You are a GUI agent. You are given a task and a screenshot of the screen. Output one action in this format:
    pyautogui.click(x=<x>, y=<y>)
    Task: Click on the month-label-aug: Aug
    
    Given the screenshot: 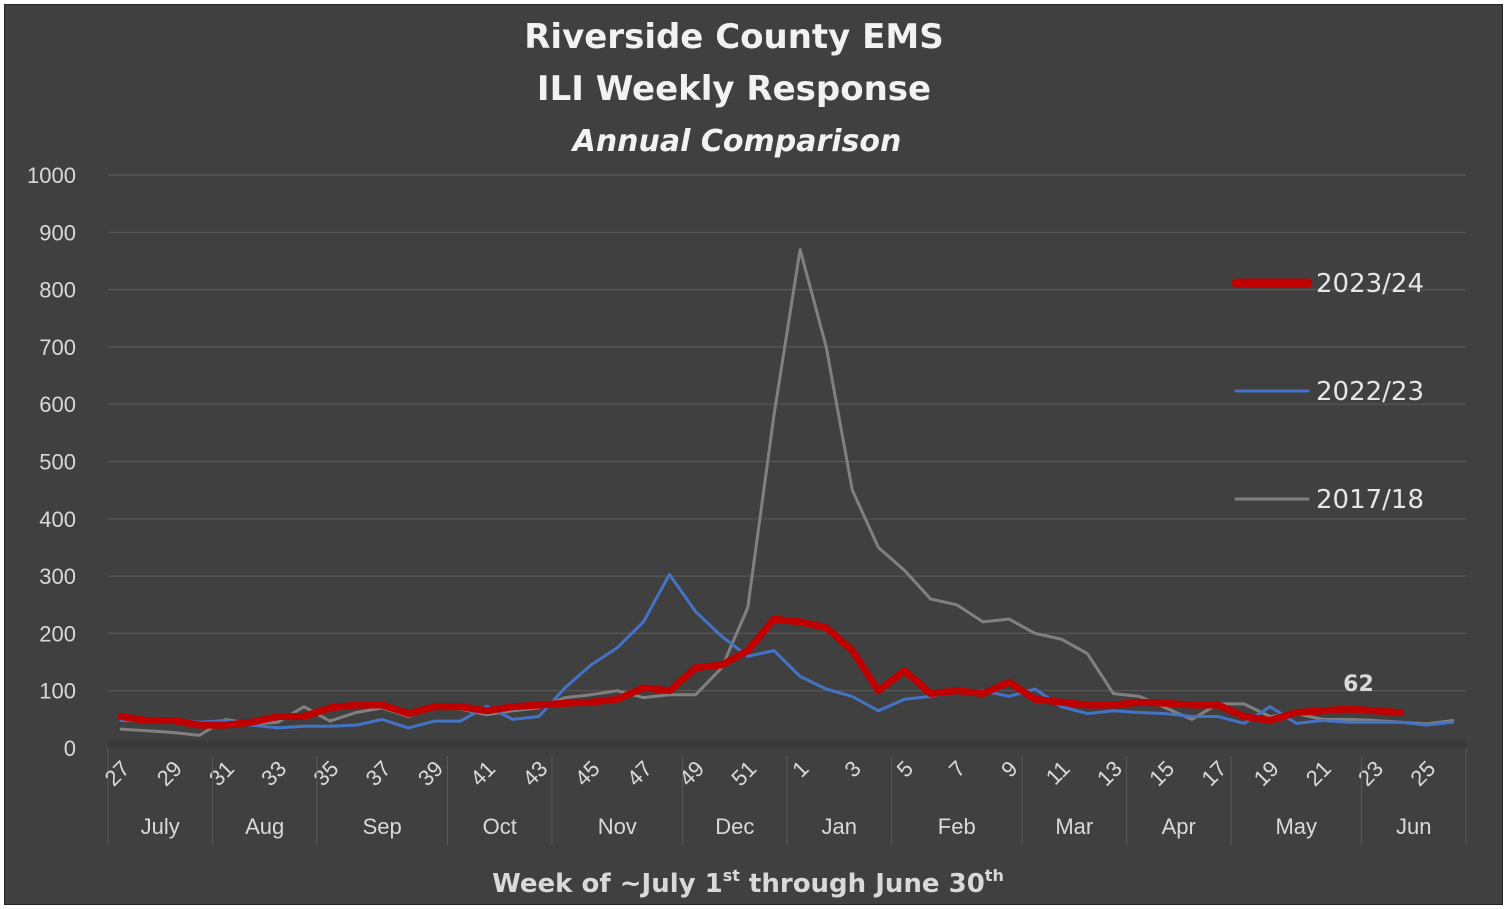 What is the action you would take?
    pyautogui.click(x=264, y=826)
    